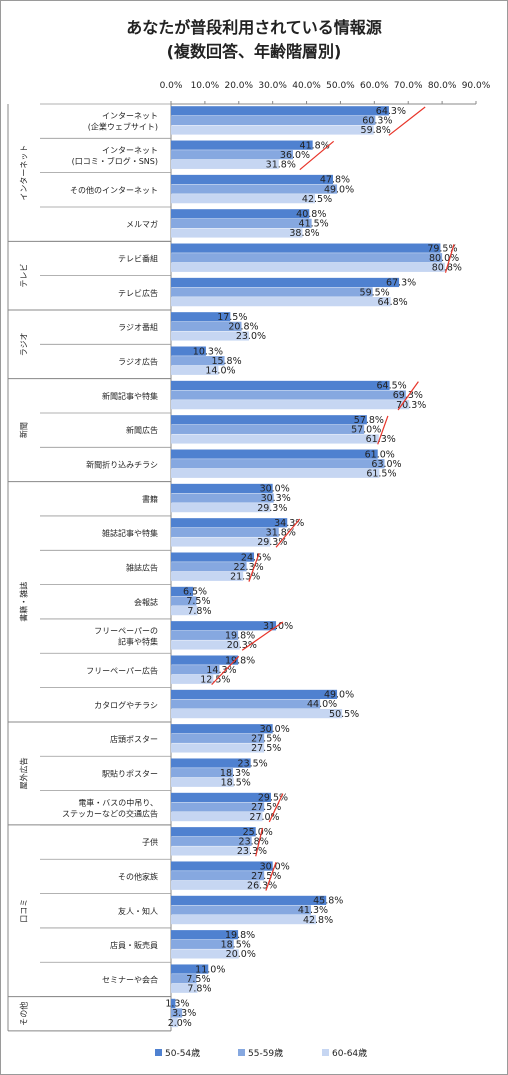 Image resolution: width=508 pixels, height=1075 pixels. I want to click on data-label: 50.5%, so click(344, 714).